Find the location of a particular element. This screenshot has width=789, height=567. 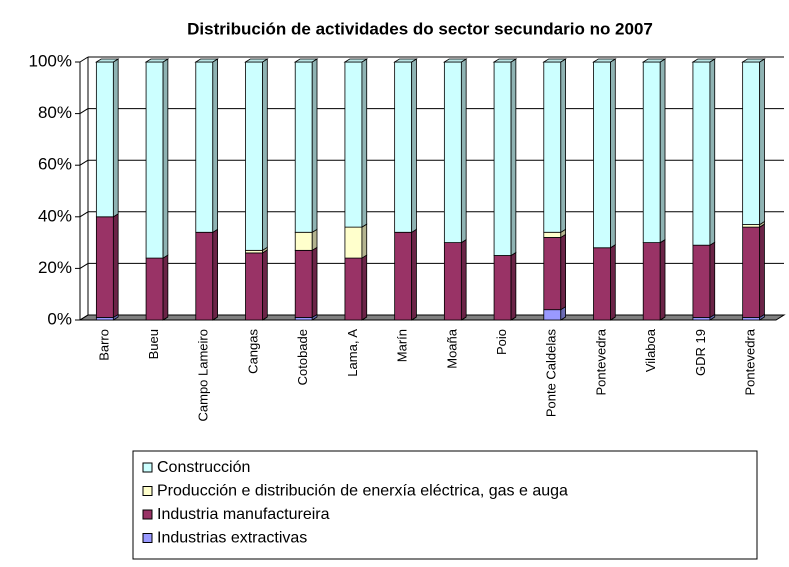

x-tick-label: Cangas is located at coordinates (252, 351).